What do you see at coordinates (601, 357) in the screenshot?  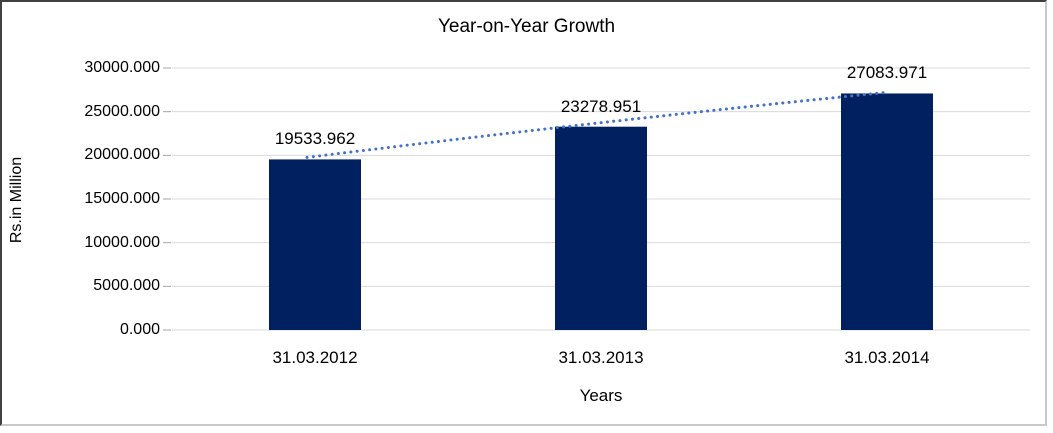 I see `x-tick-label: 31.03.2013` at bounding box center [601, 357].